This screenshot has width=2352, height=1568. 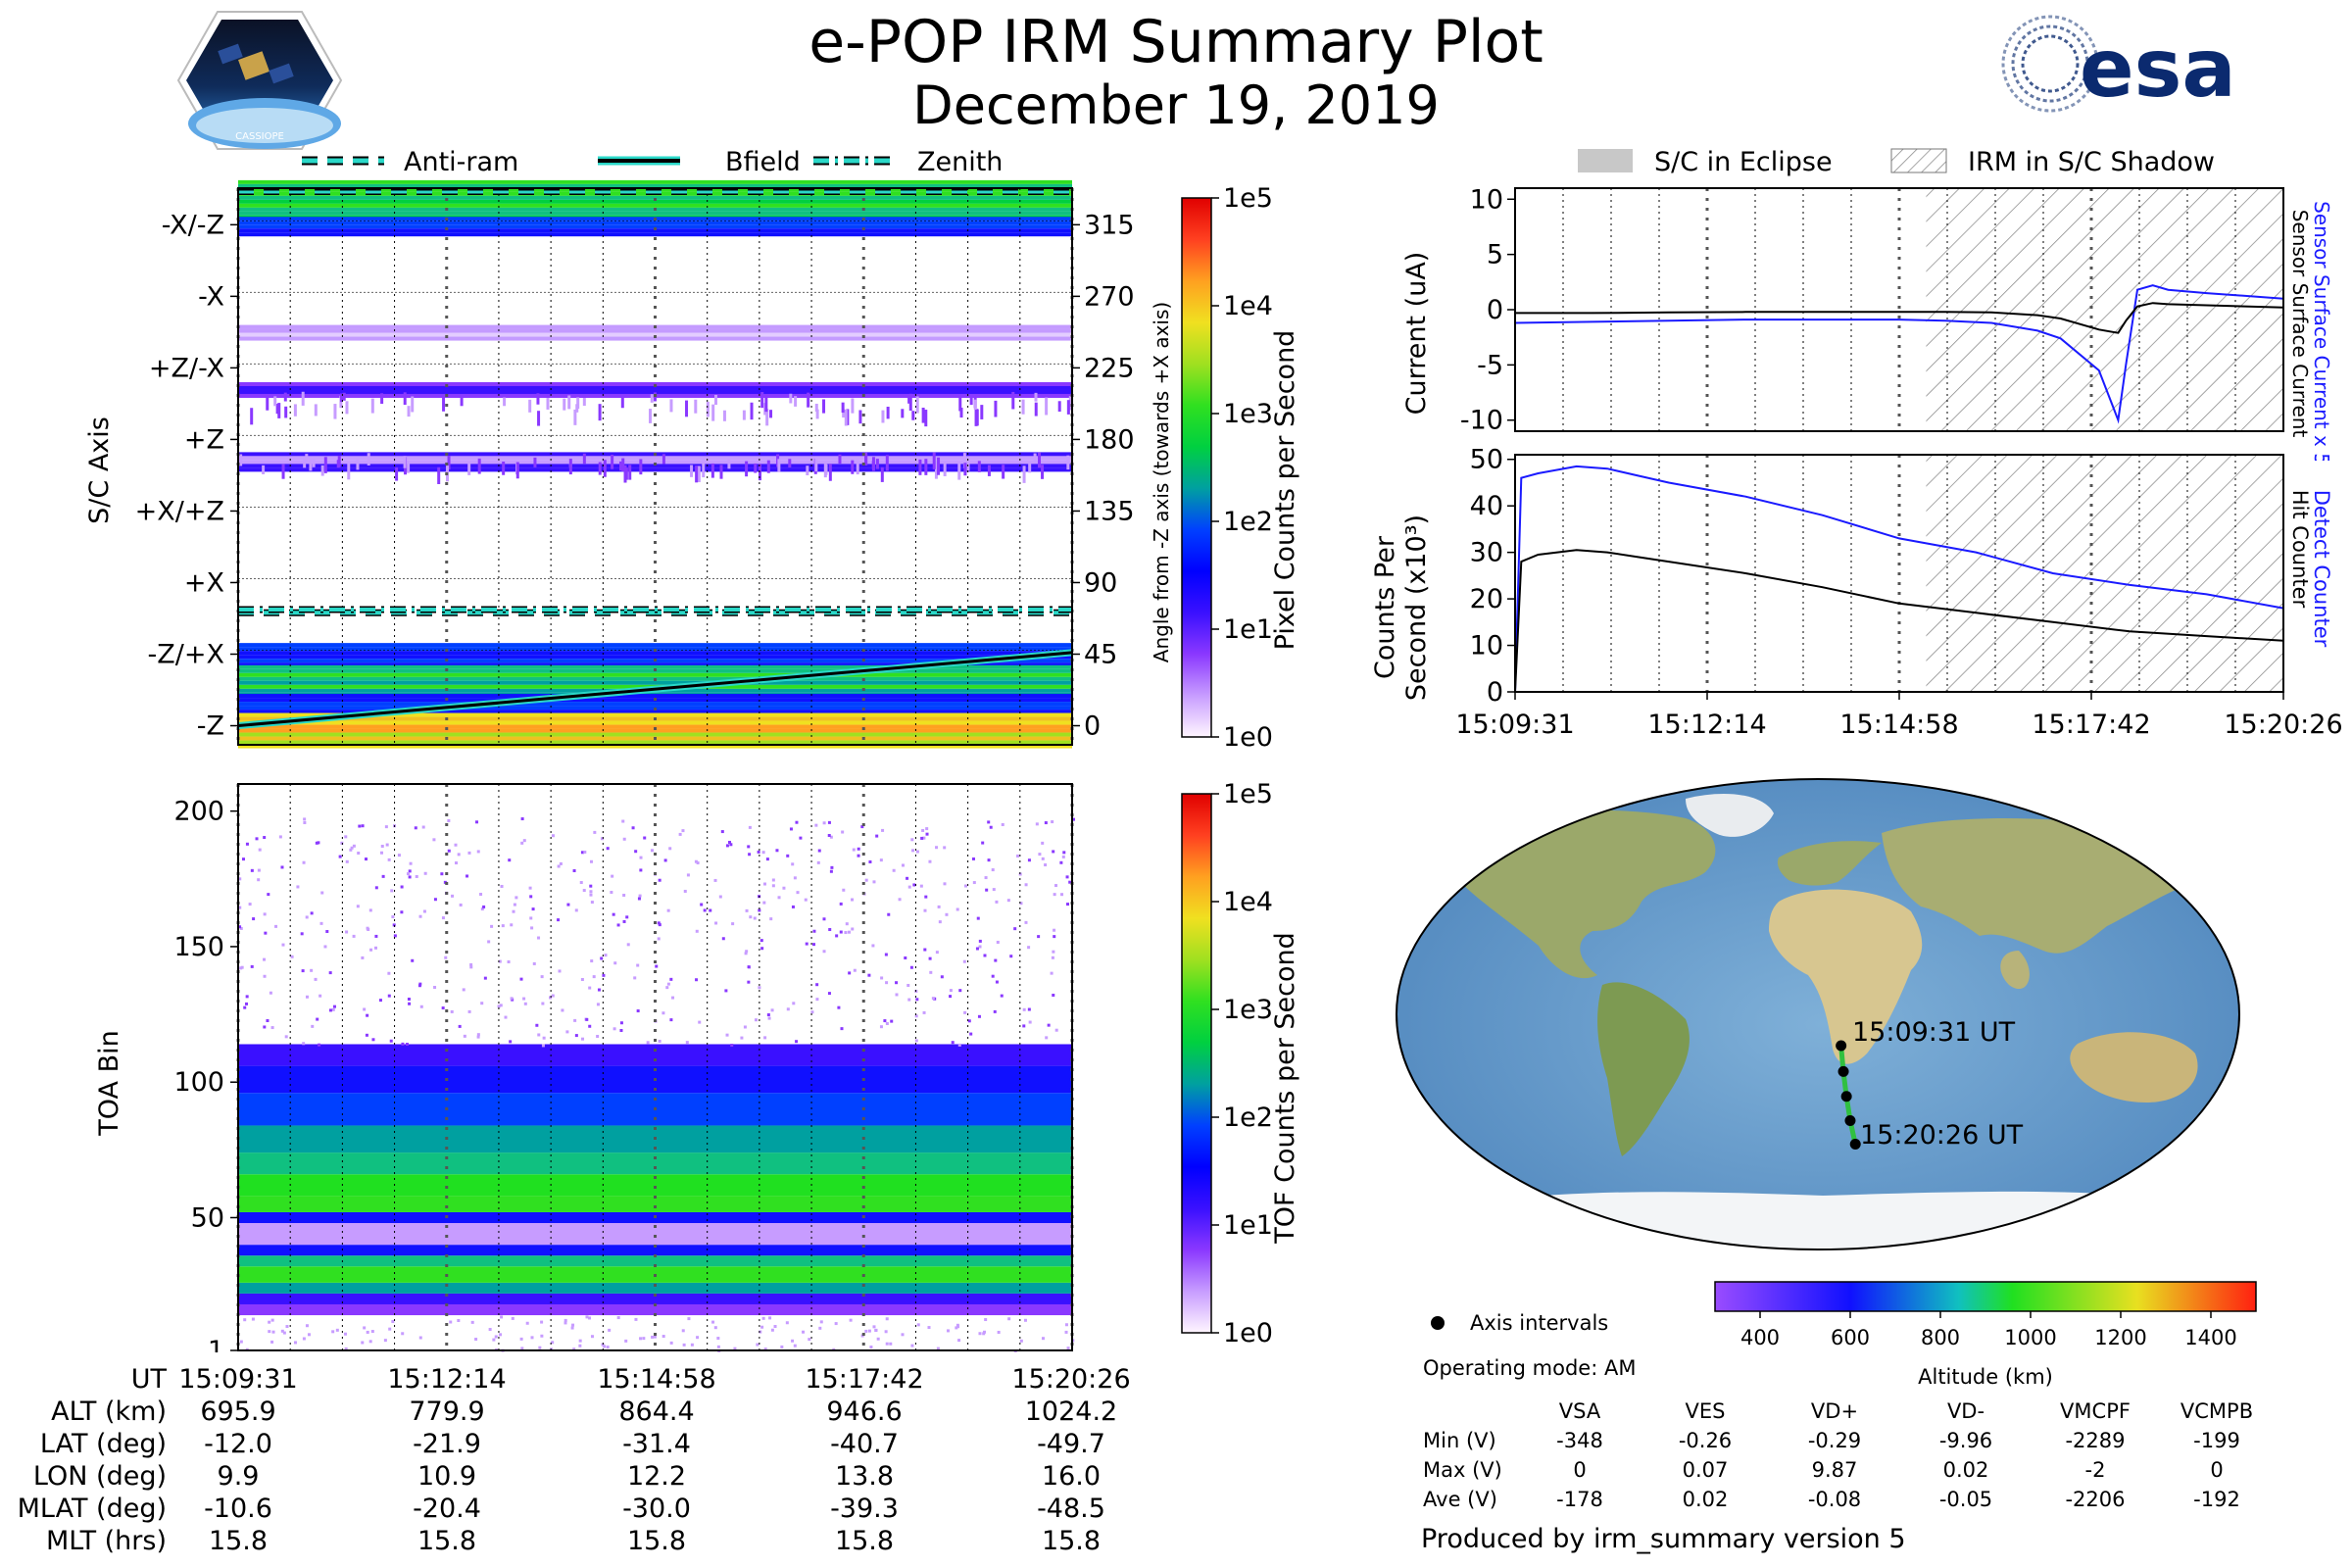 I want to click on legend-bfield-label: Bfield, so click(x=763, y=162).